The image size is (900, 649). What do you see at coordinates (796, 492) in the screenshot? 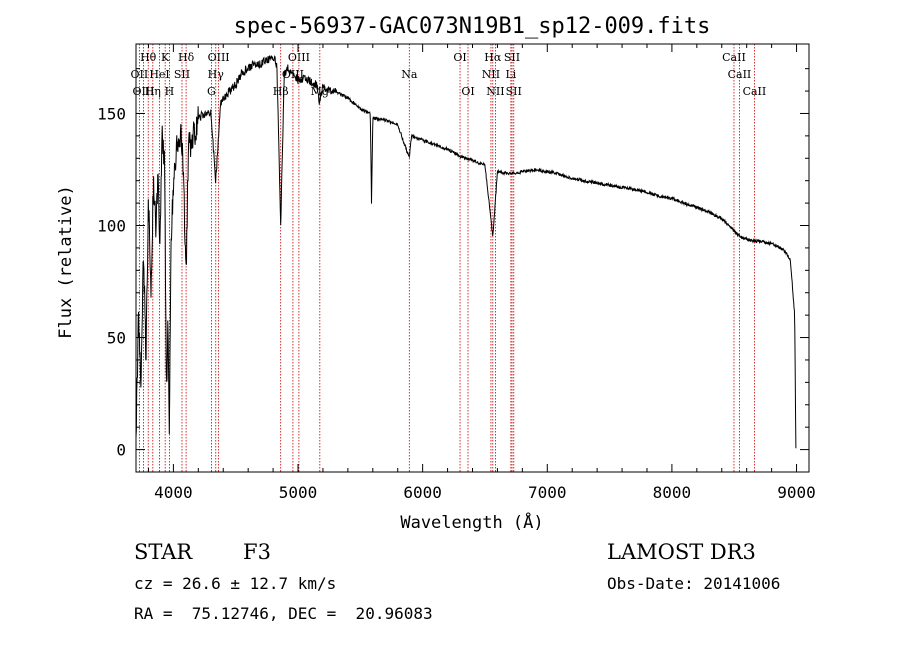
I see `x-tick-label: 9000` at bounding box center [796, 492].